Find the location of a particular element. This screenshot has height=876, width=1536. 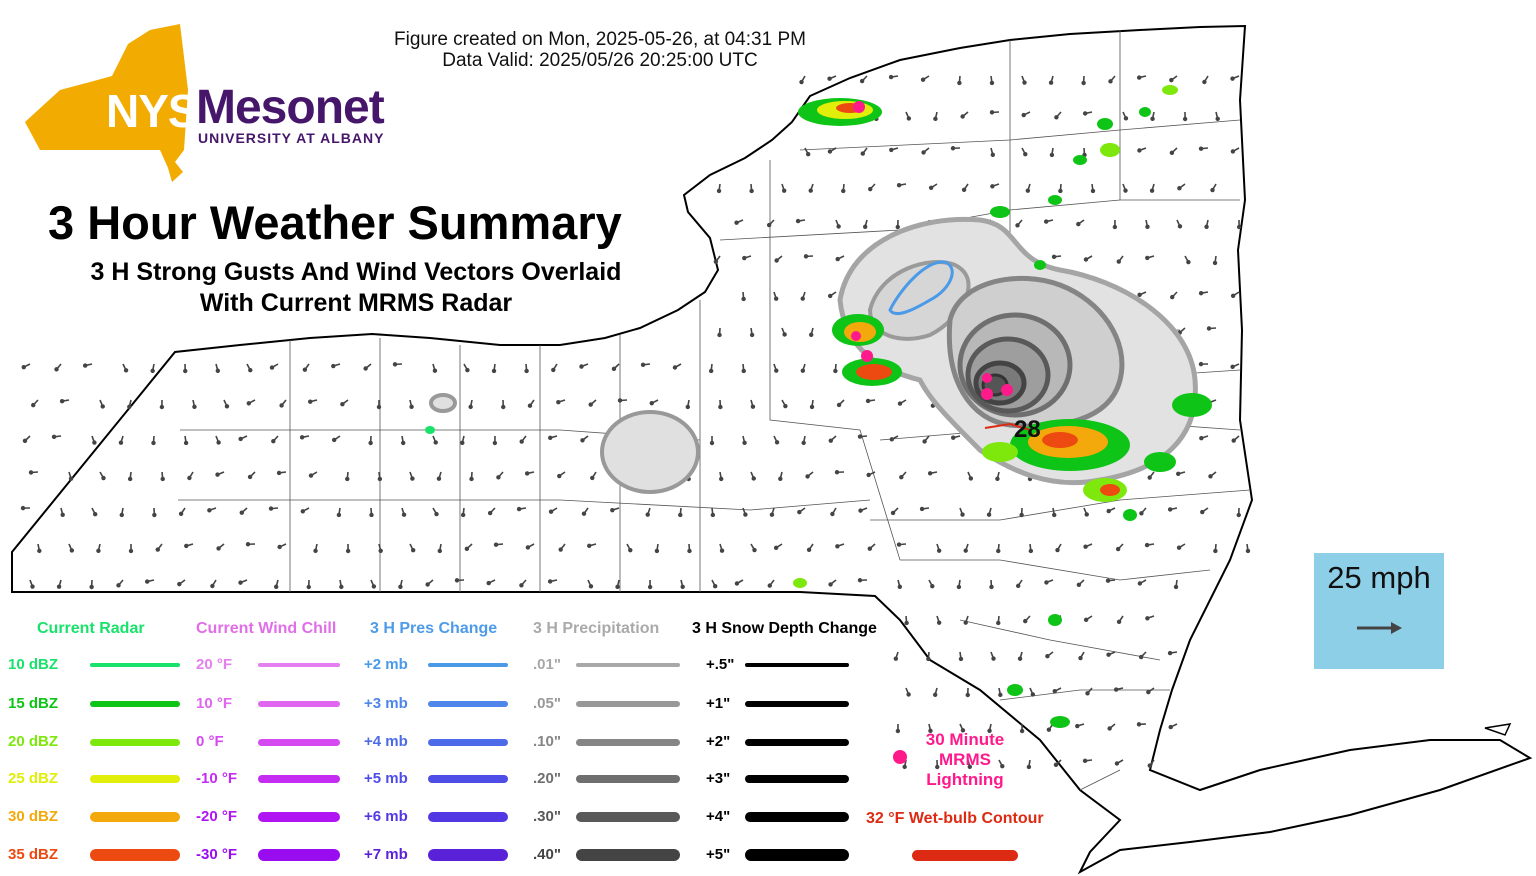

legend-label: -20 °F is located at coordinates (217, 816).